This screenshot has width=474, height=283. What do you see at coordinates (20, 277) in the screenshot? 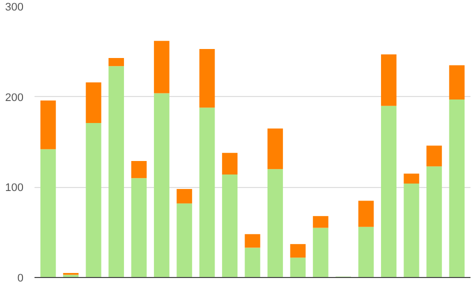
I see `y-tick-label: 0` at bounding box center [20, 277].